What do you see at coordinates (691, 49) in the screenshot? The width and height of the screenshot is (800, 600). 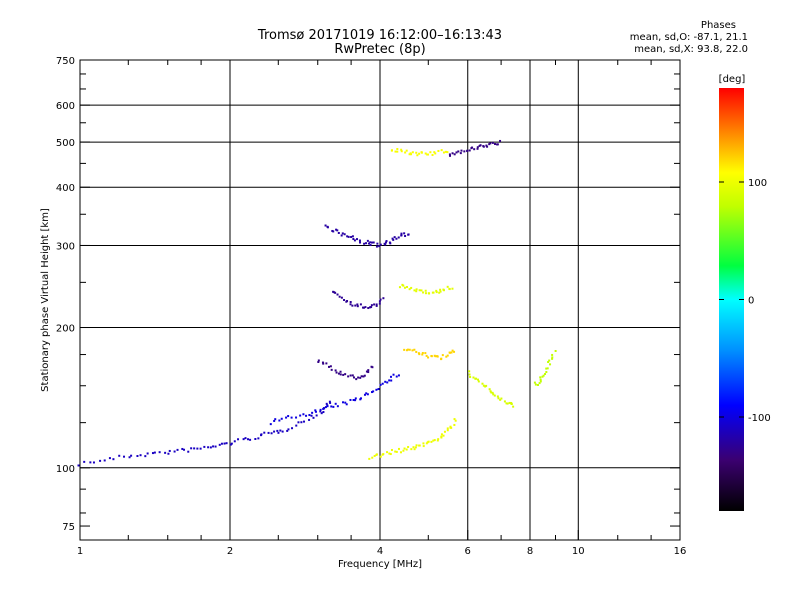 I see `phase-stats-x: mean, sd,X: 93.8, 22.0` at bounding box center [691, 49].